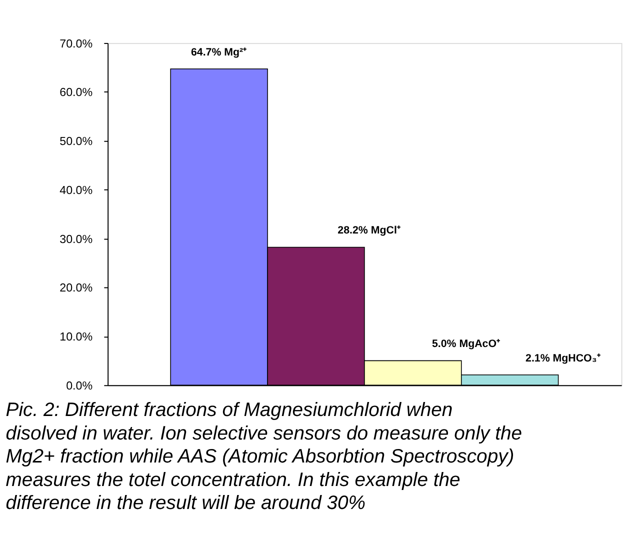 This screenshot has width=631, height=551. What do you see at coordinates (76, 141) in the screenshot?
I see `y-tick-label: 50.0%` at bounding box center [76, 141].